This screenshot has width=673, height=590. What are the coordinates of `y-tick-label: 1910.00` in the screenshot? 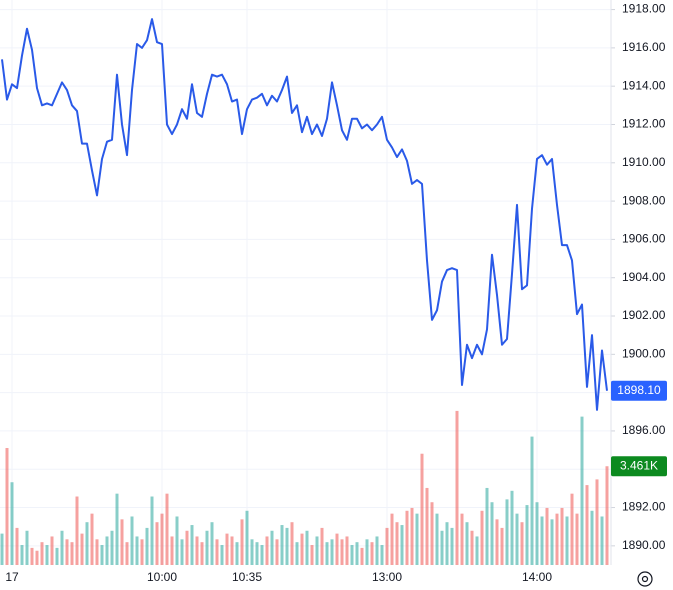 It's located at (644, 162).